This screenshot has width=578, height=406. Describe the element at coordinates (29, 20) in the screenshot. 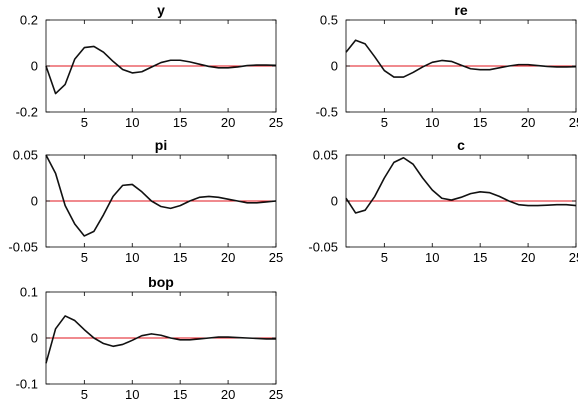

I see `y-tick-label: 0.2` at that location.